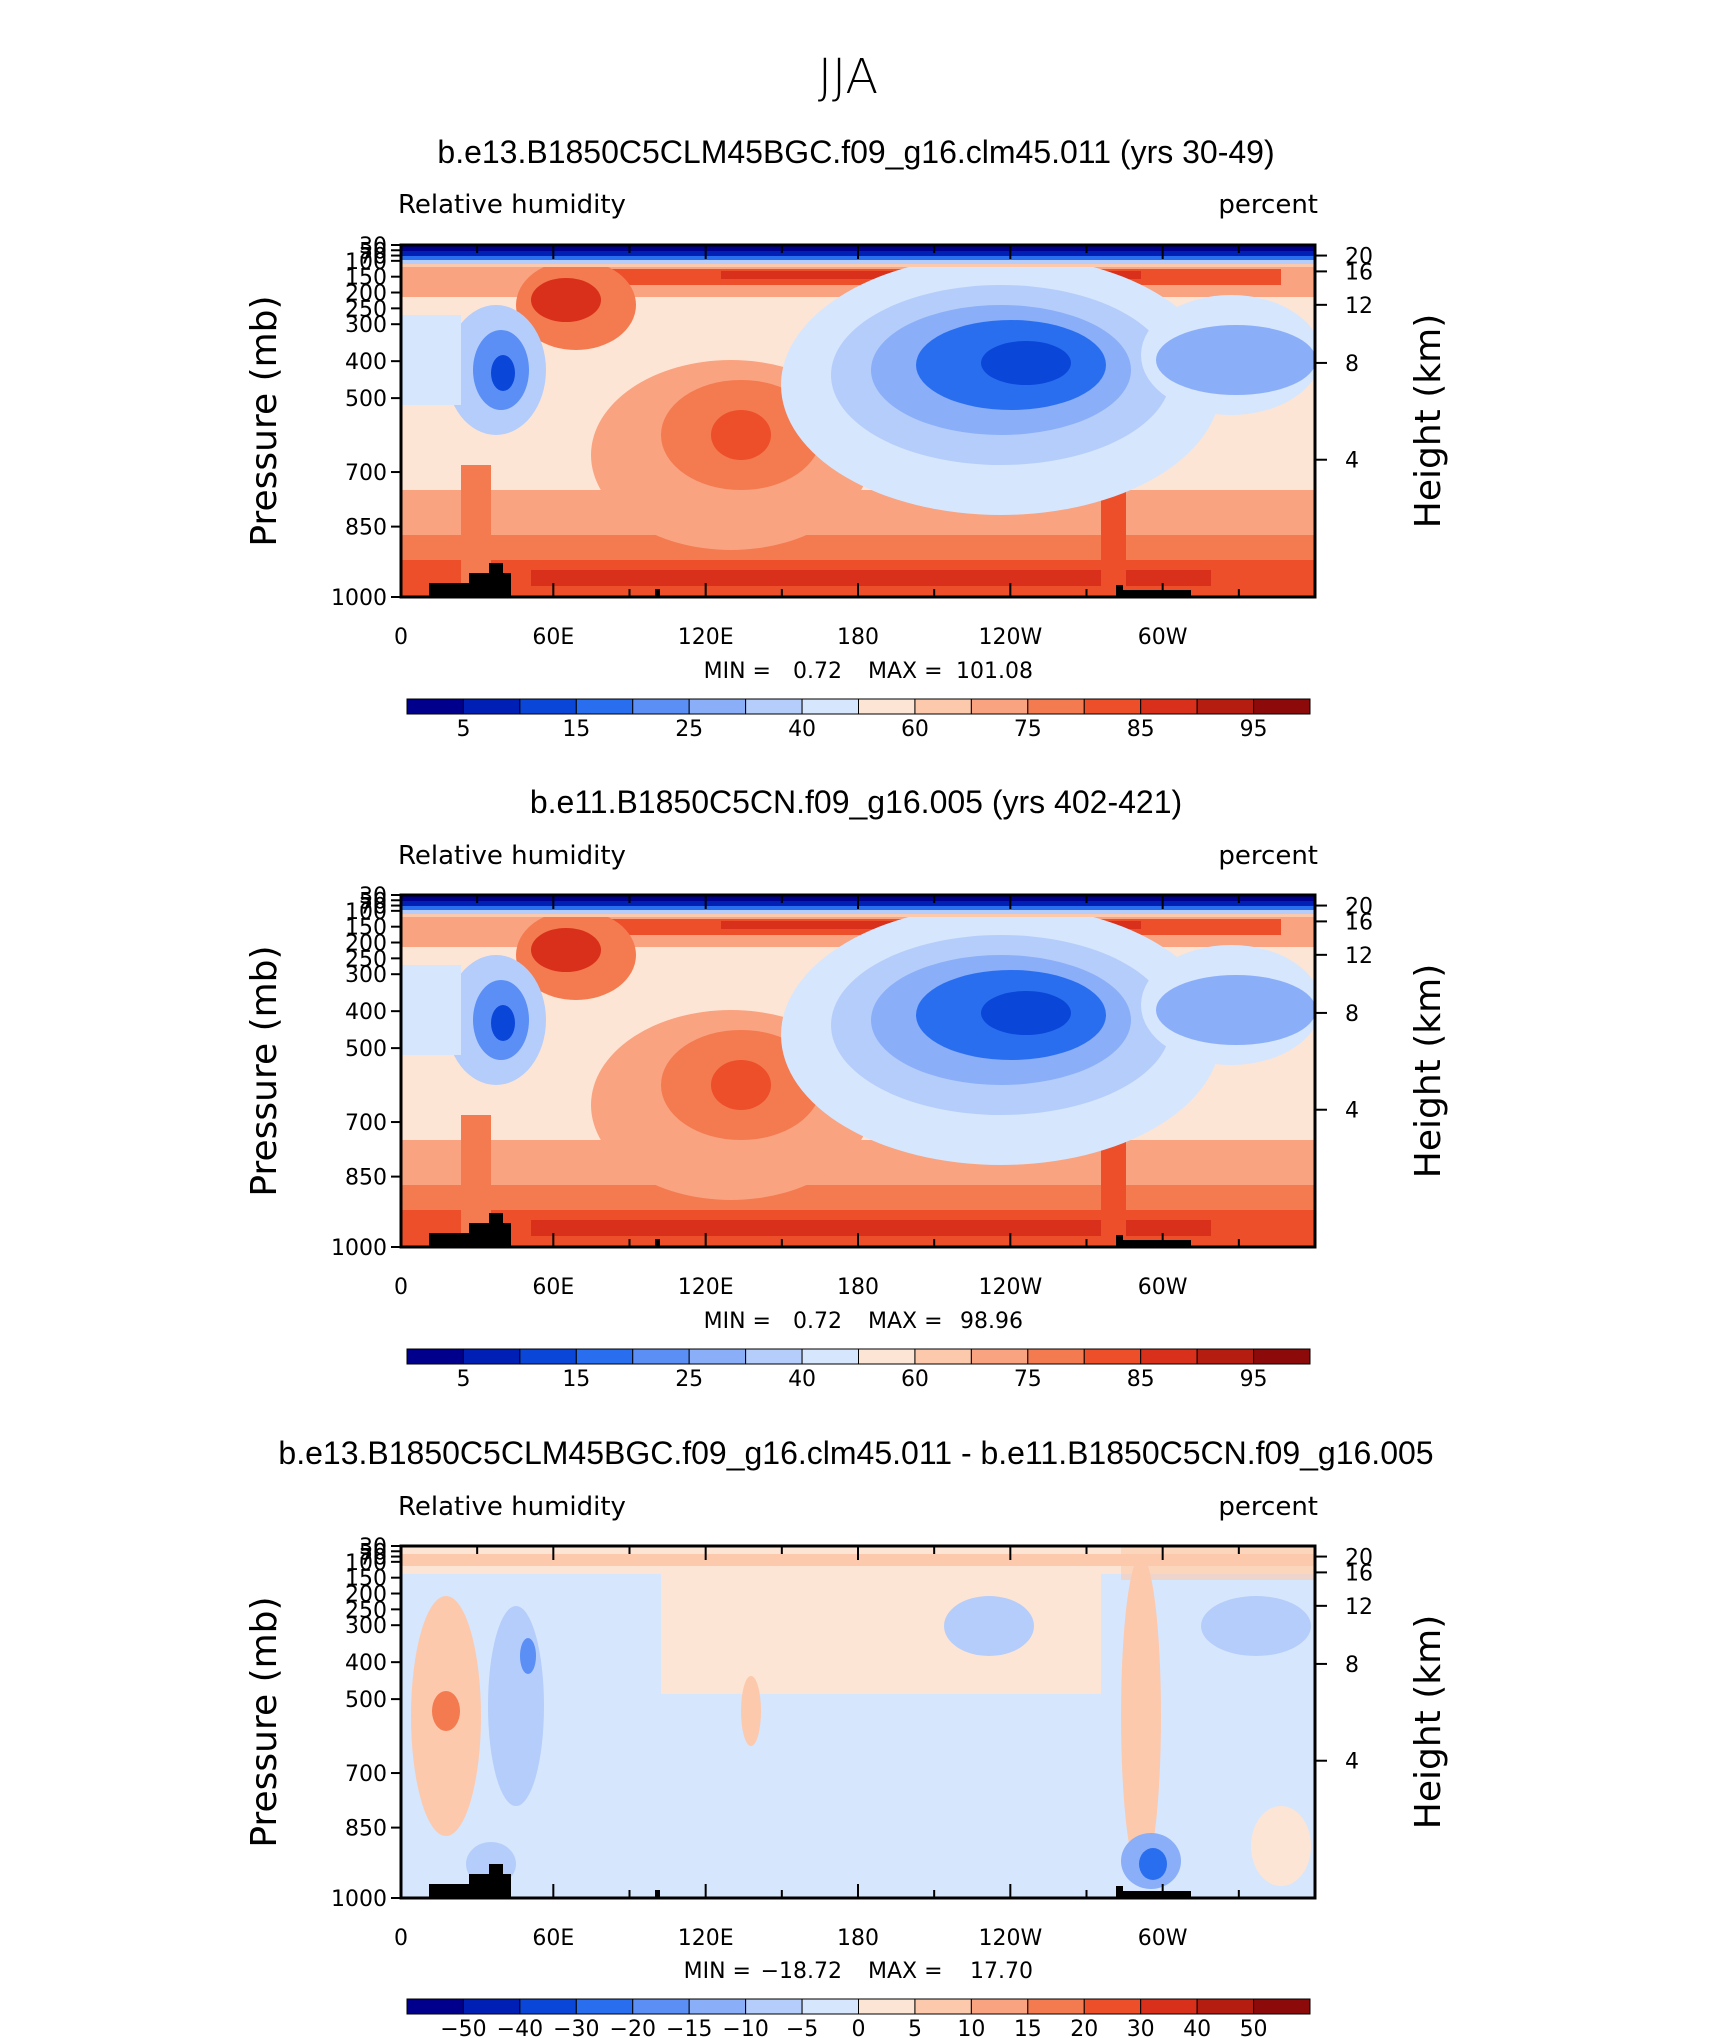 The image size is (1710, 2038). What do you see at coordinates (366, 399) in the screenshot?
I see `panel-1-y-tick-label: 500` at bounding box center [366, 399].